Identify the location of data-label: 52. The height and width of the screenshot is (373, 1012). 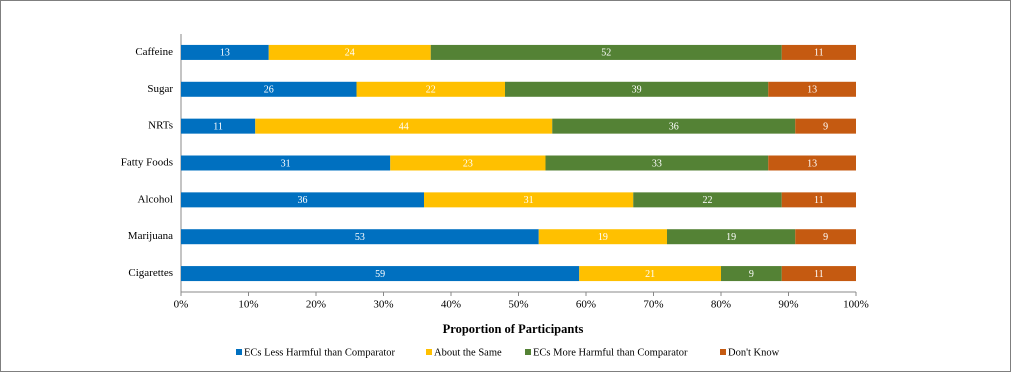
(606, 53).